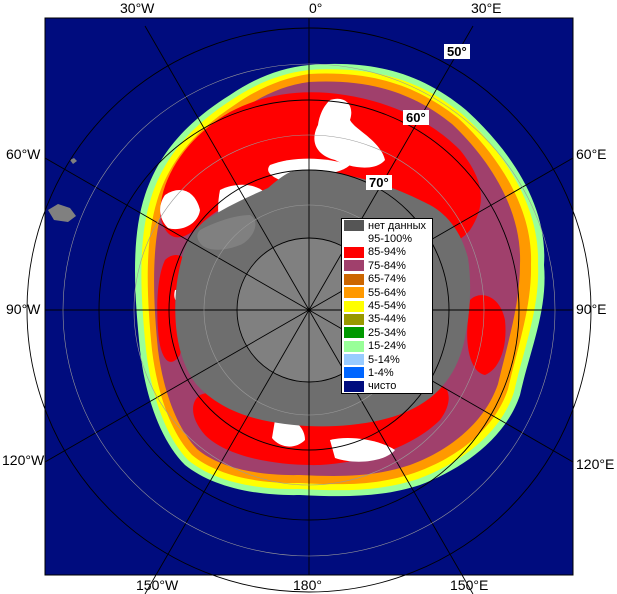 This screenshot has height=594, width=617. I want to click on lon-label-90e: 90°E, so click(591, 309).